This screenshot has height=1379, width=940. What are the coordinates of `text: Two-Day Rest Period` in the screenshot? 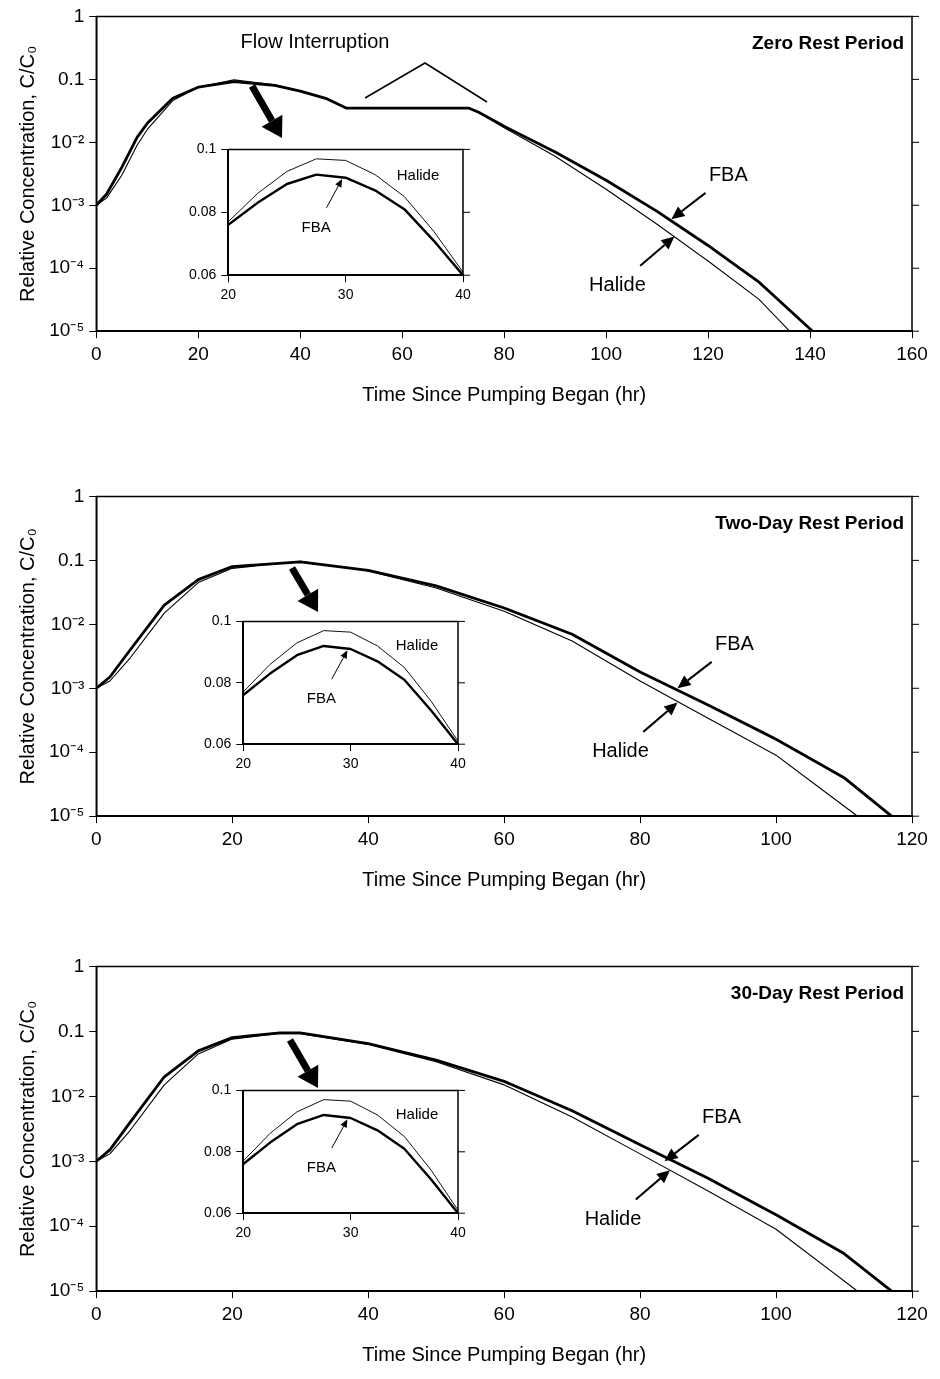 It's located at (809, 523).